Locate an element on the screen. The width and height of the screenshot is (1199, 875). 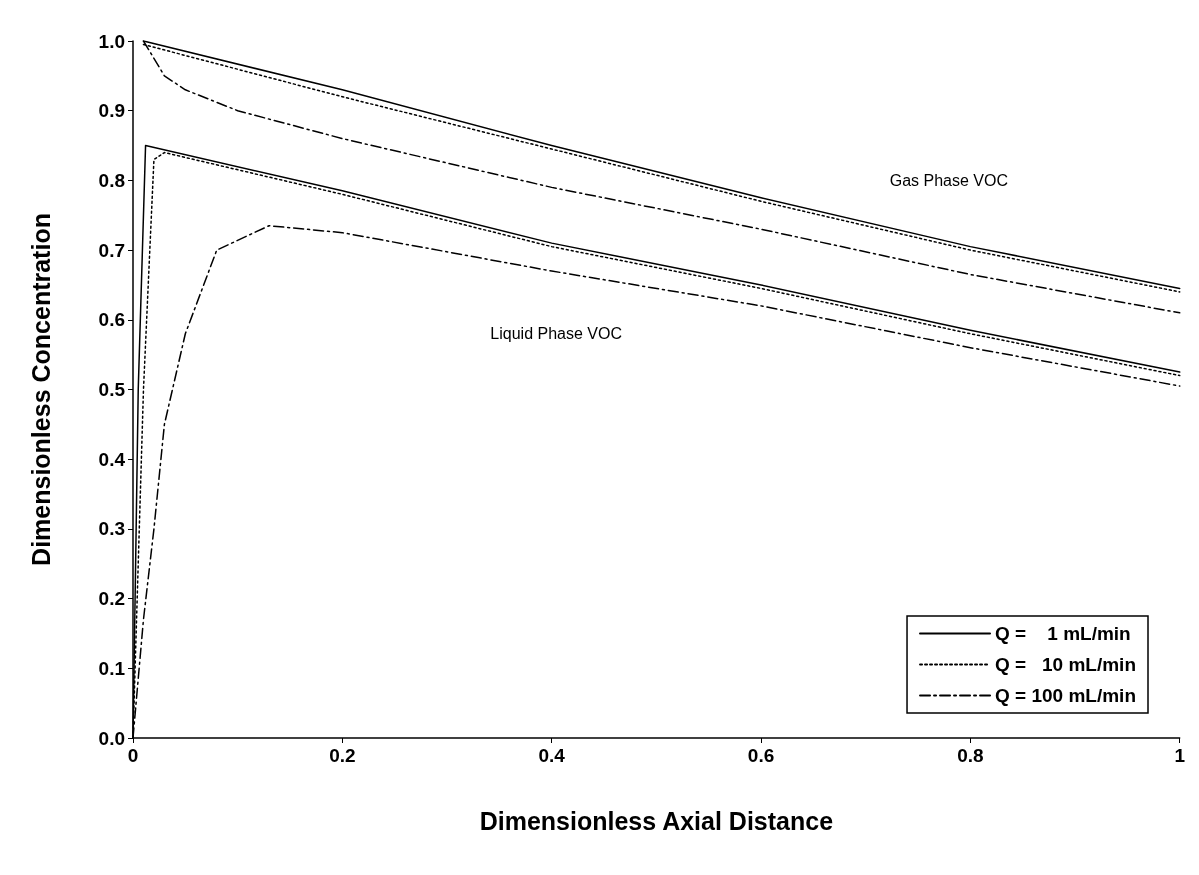
annotation: Gas Phase VOC is located at coordinates (948, 180).